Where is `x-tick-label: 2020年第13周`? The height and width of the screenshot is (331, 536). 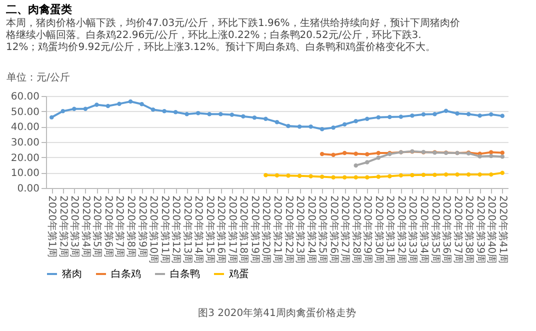
x-tick-label: 2020年第13周 is located at coordinates (187, 230).